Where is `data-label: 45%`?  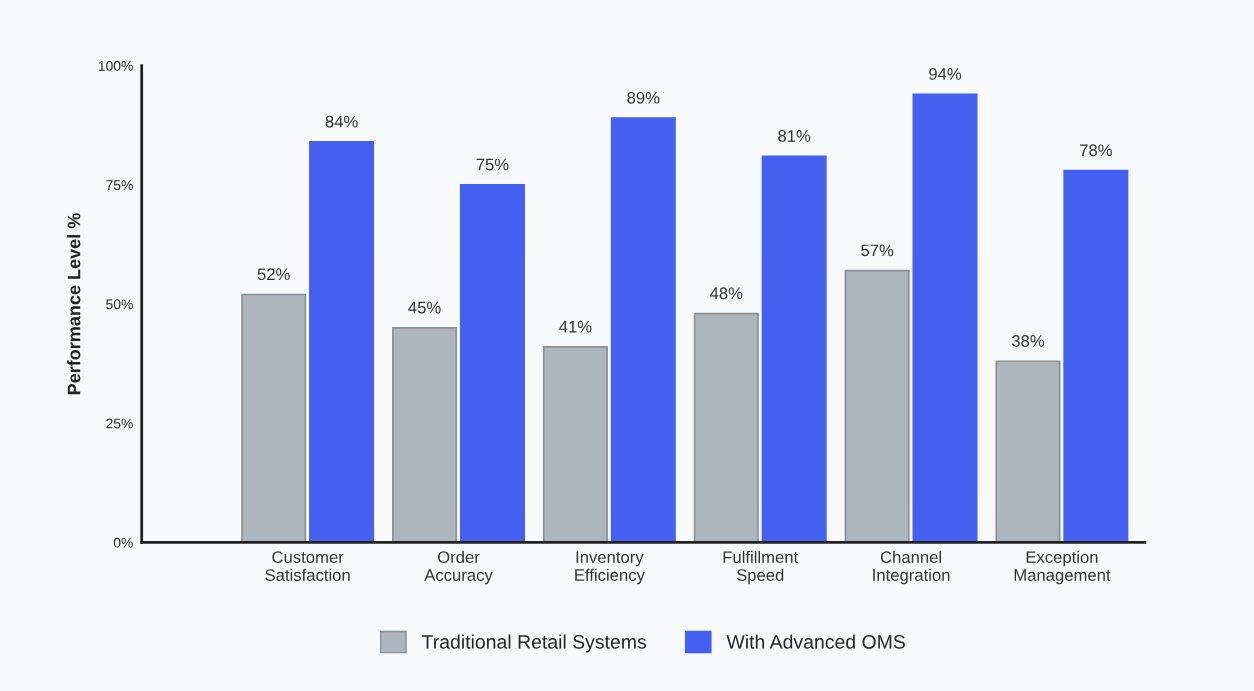
data-label: 45% is located at coordinates (424, 307).